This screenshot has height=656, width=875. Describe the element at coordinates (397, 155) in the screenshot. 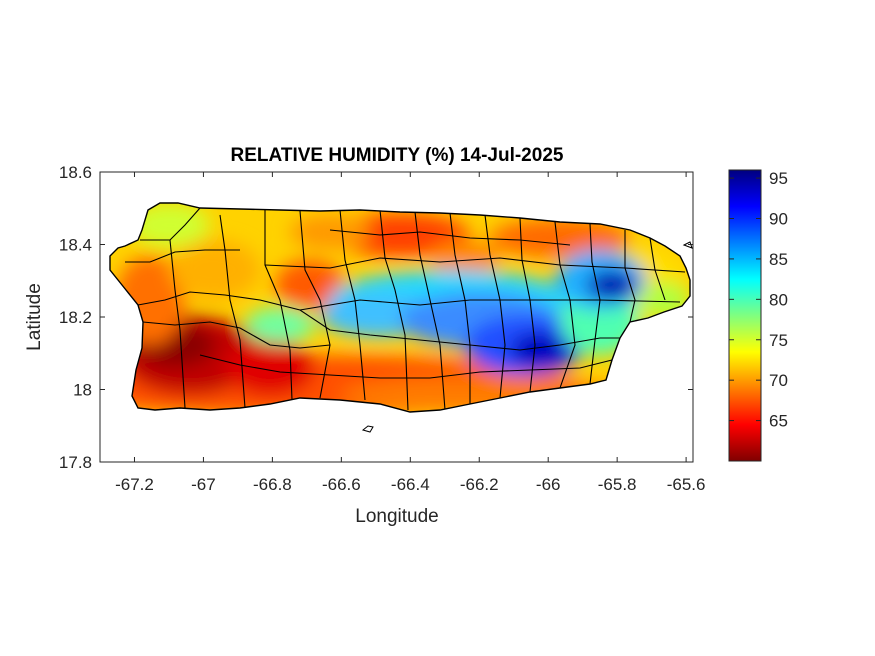

I see `chart-title: RELATIVE HUMIDITY (%) 14-Jul-2025` at that location.